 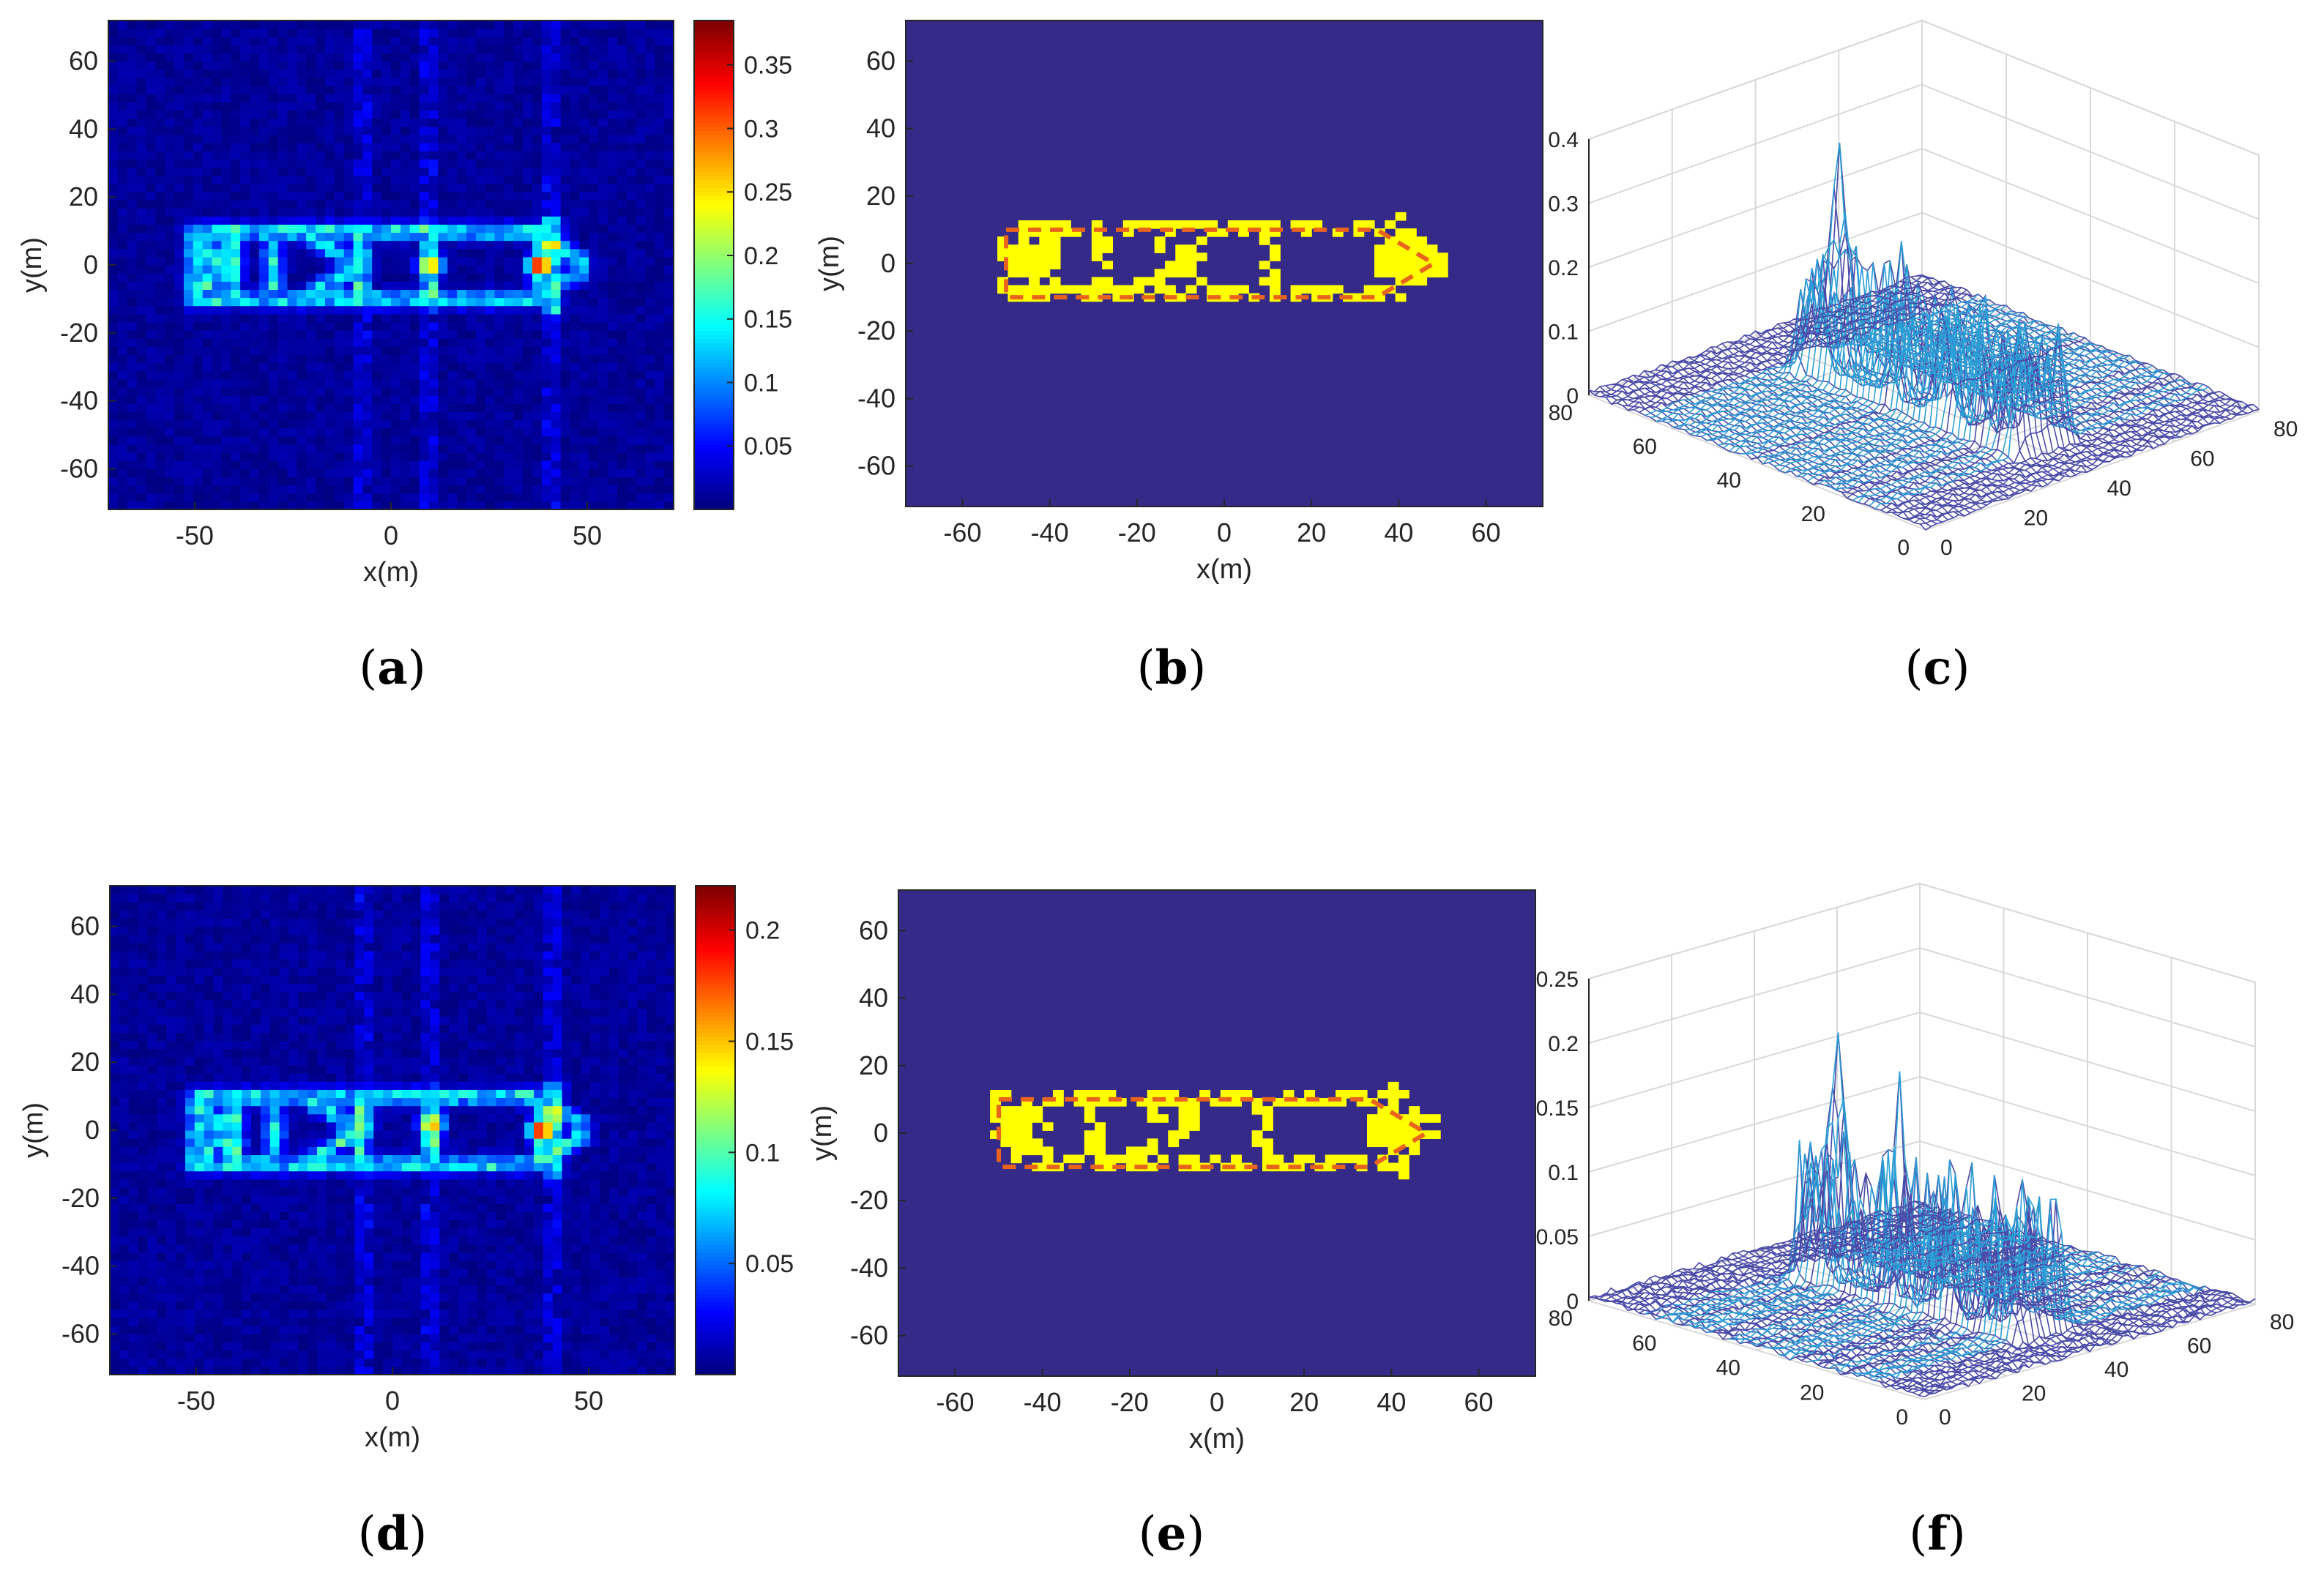 I want to click on x-tick-label: 20, so click(x=2036, y=519).